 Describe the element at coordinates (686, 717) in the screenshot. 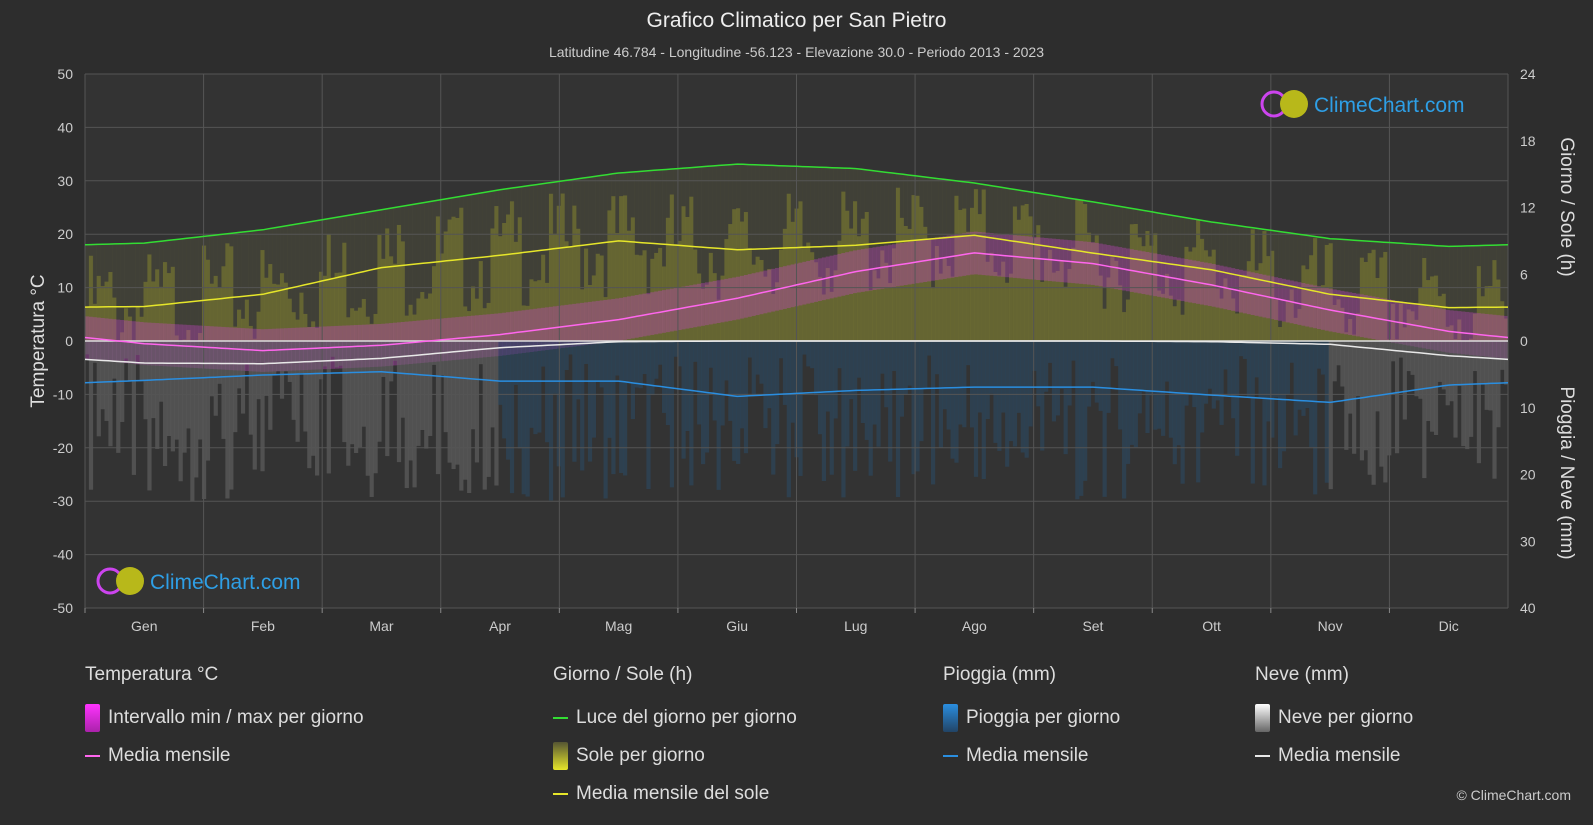

I see `legend-label: Luce del giorno per giorno` at that location.